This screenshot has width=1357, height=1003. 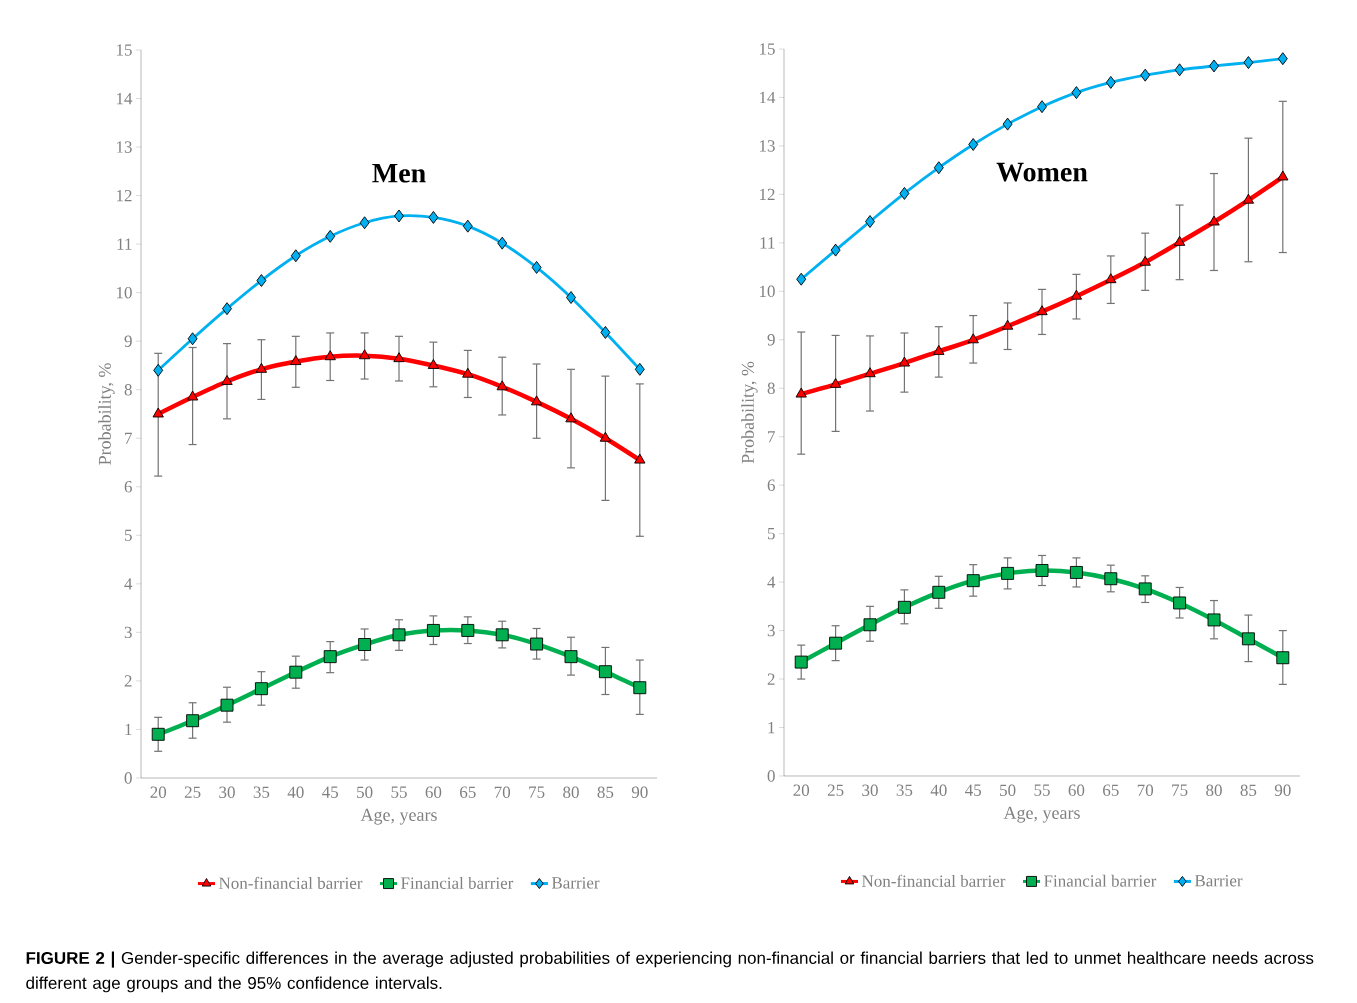 I want to click on text: Women, so click(x=1042, y=172).